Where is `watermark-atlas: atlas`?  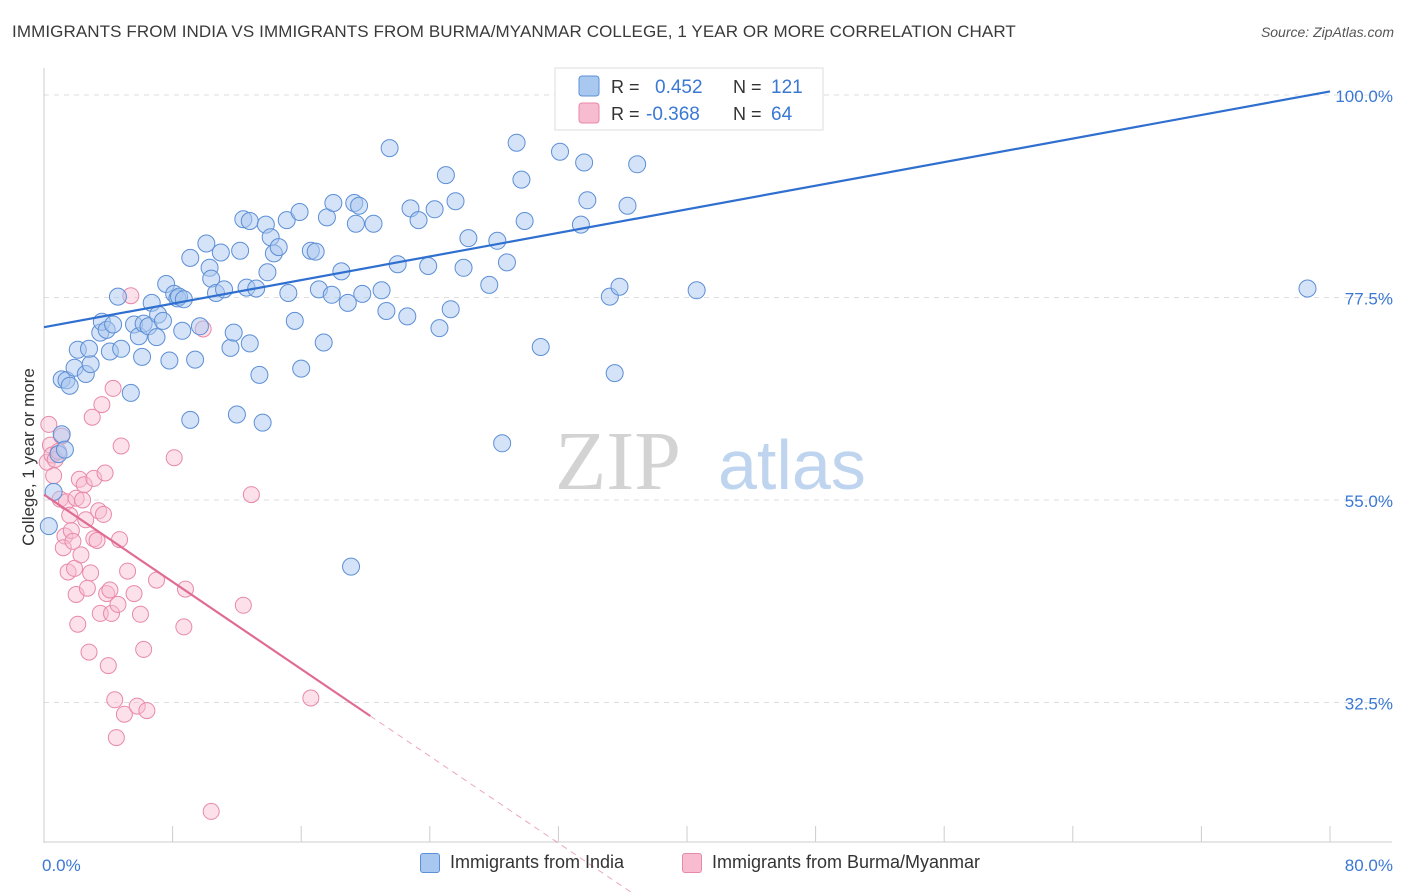 watermark-atlas: atlas is located at coordinates (792, 465).